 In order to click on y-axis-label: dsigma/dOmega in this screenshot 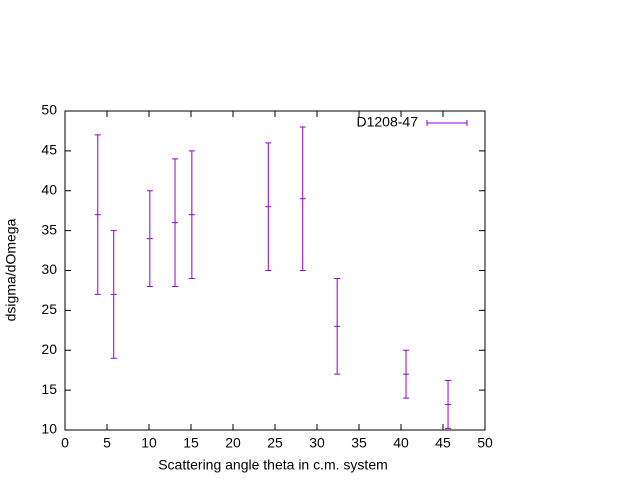, I will do `click(11, 269)`.